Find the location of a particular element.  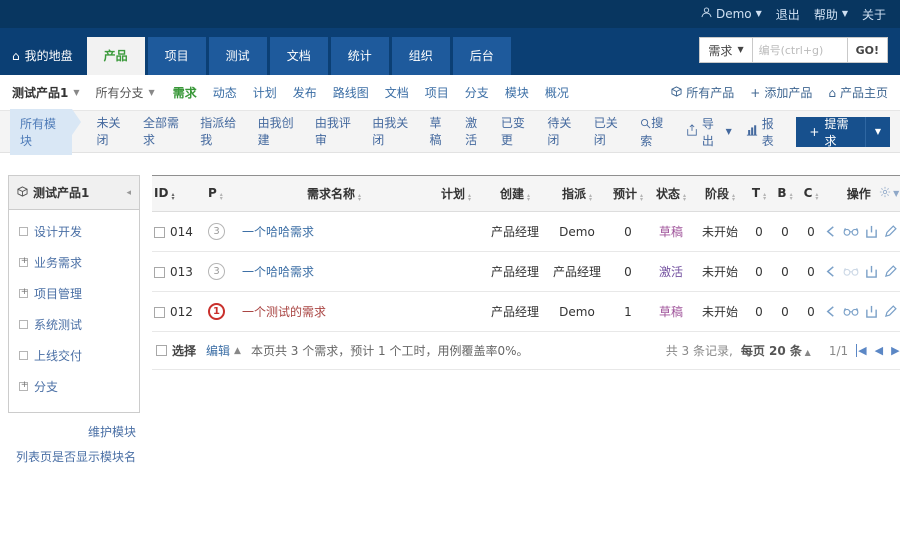

col-created: 创建 ▴ ▾ is located at coordinates (515, 193).